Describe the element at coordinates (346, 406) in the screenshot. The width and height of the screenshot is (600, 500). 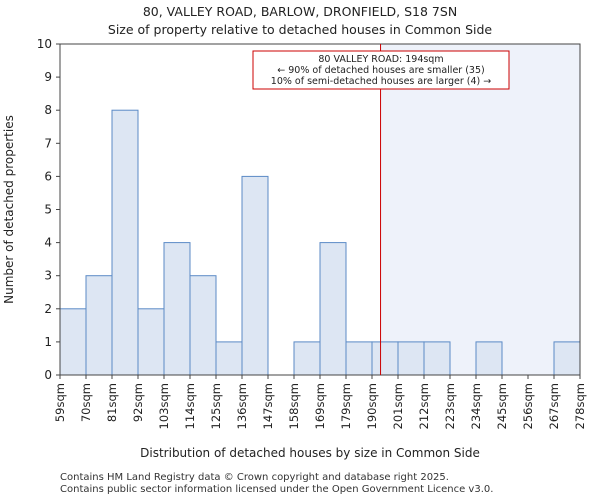
I see `x-tick-label: 179sqm` at that location.